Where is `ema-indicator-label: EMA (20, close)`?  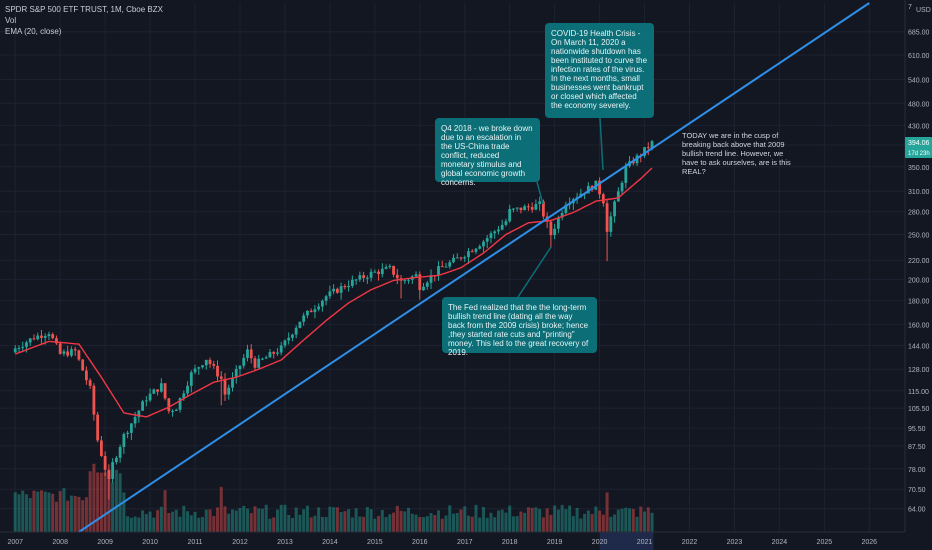
ema-indicator-label: EMA (20, close) is located at coordinates (33, 31).